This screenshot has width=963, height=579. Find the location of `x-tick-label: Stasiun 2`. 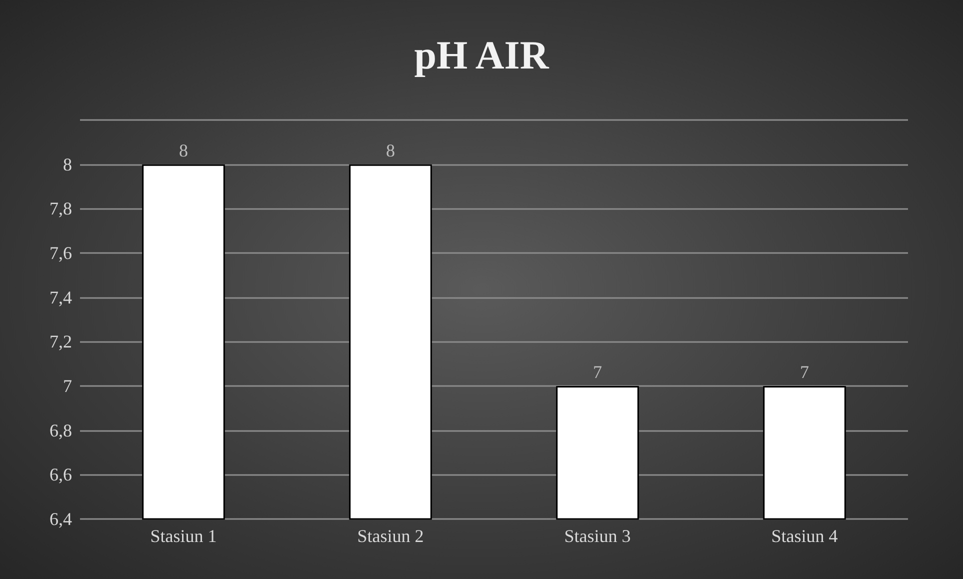

x-tick-label: Stasiun 2 is located at coordinates (390, 536).